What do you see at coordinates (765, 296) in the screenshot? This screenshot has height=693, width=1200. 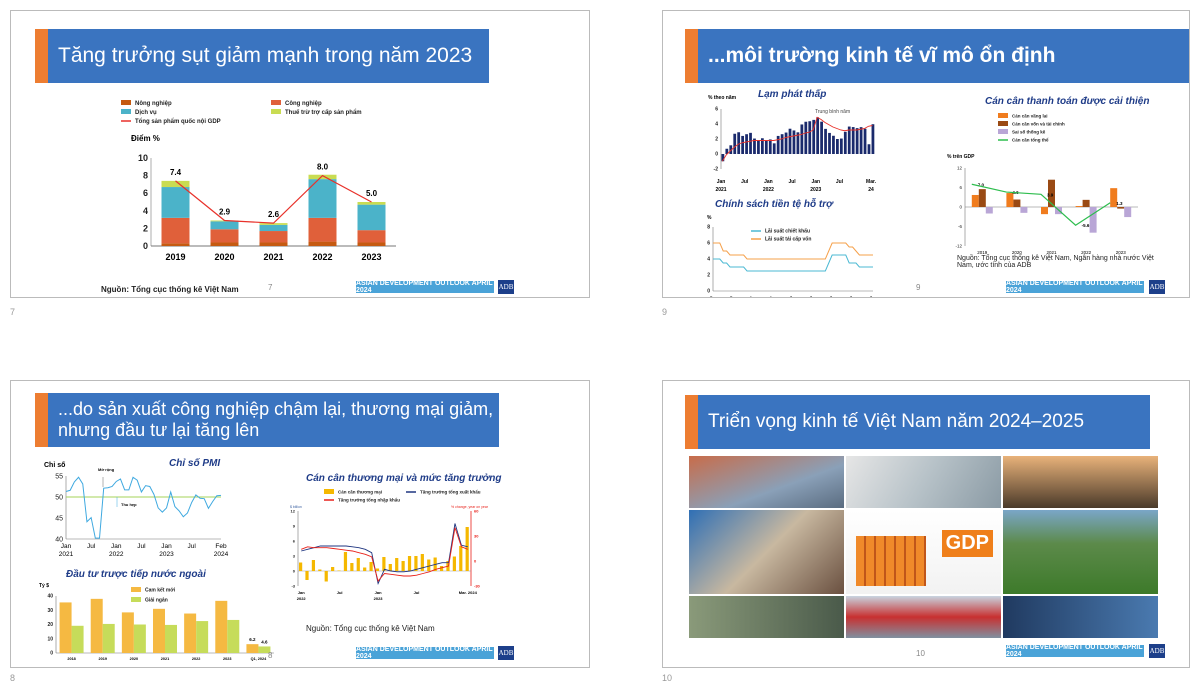 I see `x-tick-label: Jul. 2021` at bounding box center [765, 296].